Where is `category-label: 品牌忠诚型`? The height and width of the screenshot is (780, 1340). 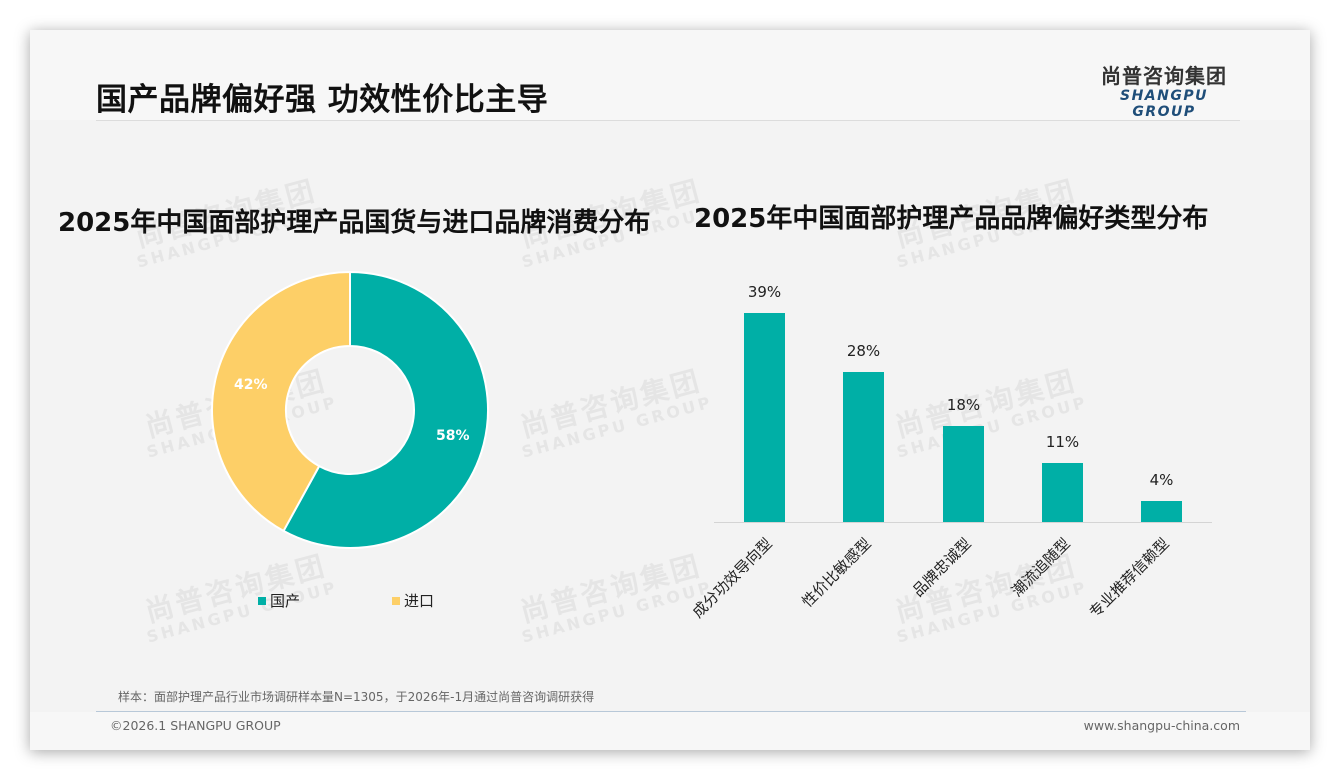
category-label: 品牌忠诚型 is located at coordinates (941, 567).